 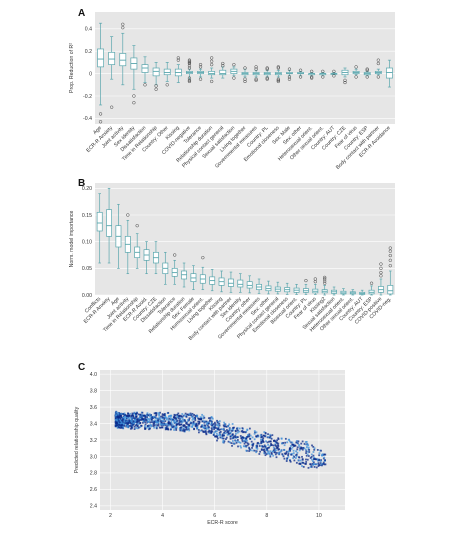 What do you see at coordinates (115, 301) in the screenshot?
I see `x-tick-label: Age` at bounding box center [115, 301].